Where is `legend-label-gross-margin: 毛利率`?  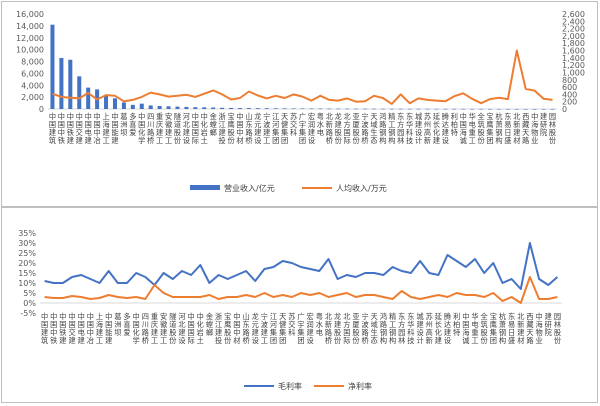 legend-label-gross-margin: 毛利率 is located at coordinates (290, 386).